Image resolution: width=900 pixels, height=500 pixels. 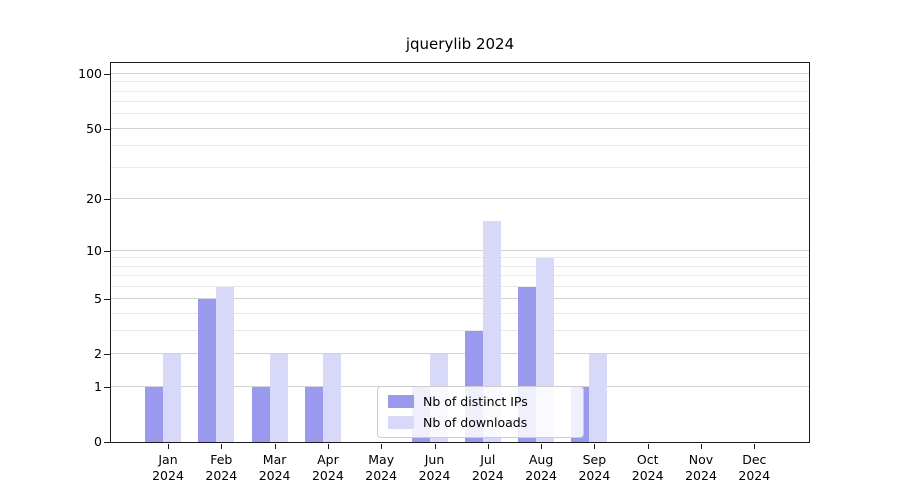 I want to click on y-axis-tick-label: 10, so click(x=94, y=250).